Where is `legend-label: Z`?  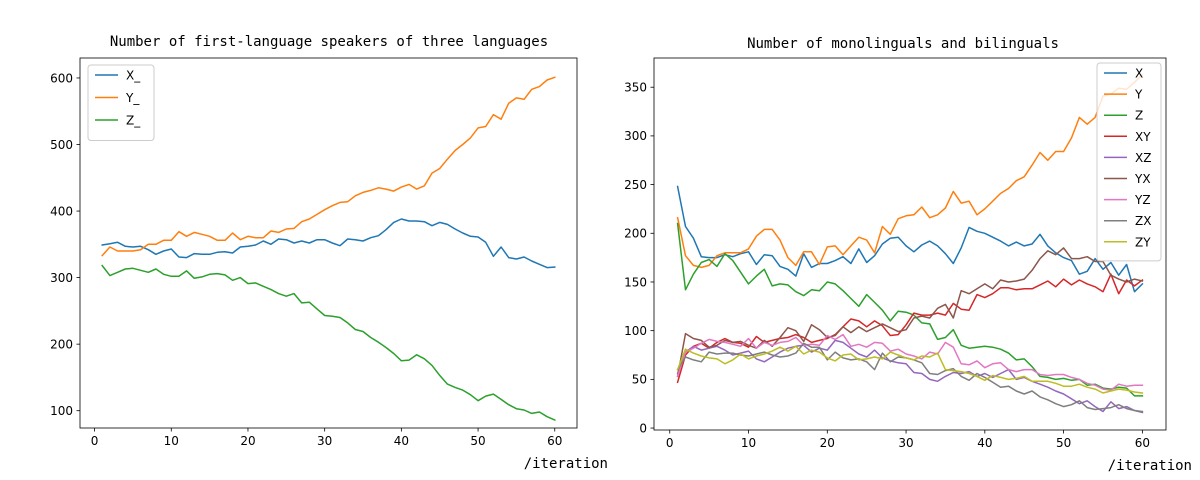 legend-label: Z is located at coordinates (1139, 116).